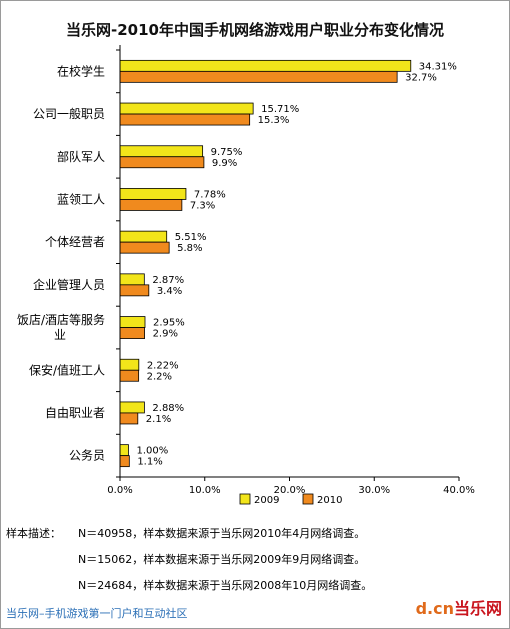  What do you see at coordinates (69, 113) in the screenshot?
I see `category-label: 公司一般职员` at bounding box center [69, 113].